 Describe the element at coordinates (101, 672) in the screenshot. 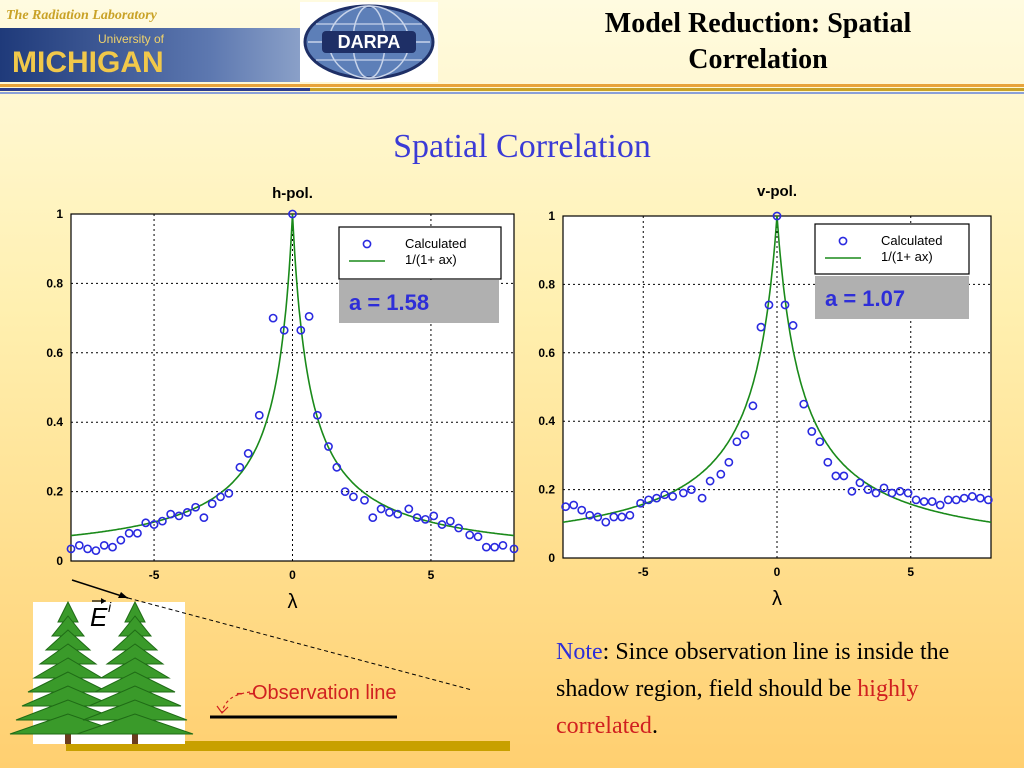

I see `tree-icon` at that location.